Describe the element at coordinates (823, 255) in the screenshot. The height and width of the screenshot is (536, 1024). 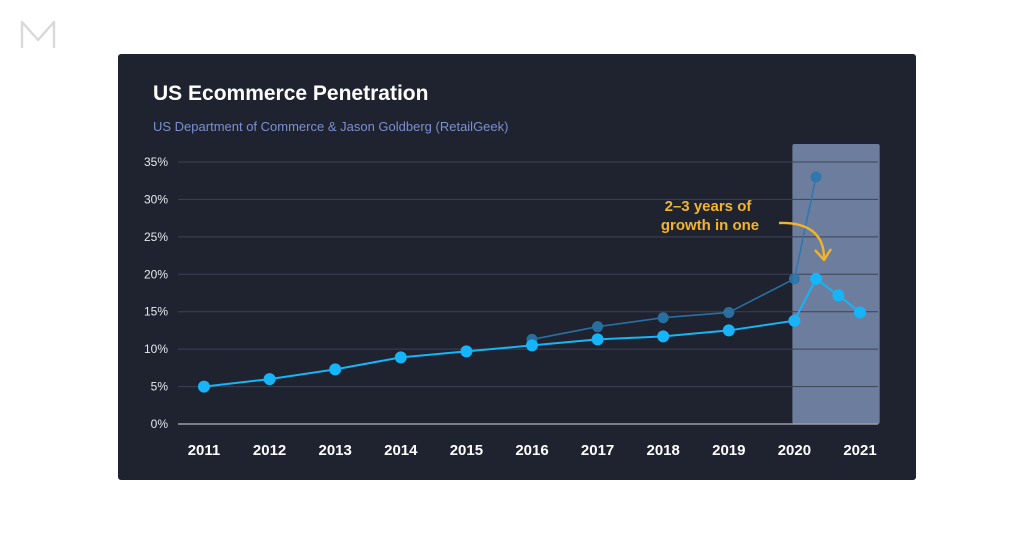
I see `annotation-arrowhead` at that location.